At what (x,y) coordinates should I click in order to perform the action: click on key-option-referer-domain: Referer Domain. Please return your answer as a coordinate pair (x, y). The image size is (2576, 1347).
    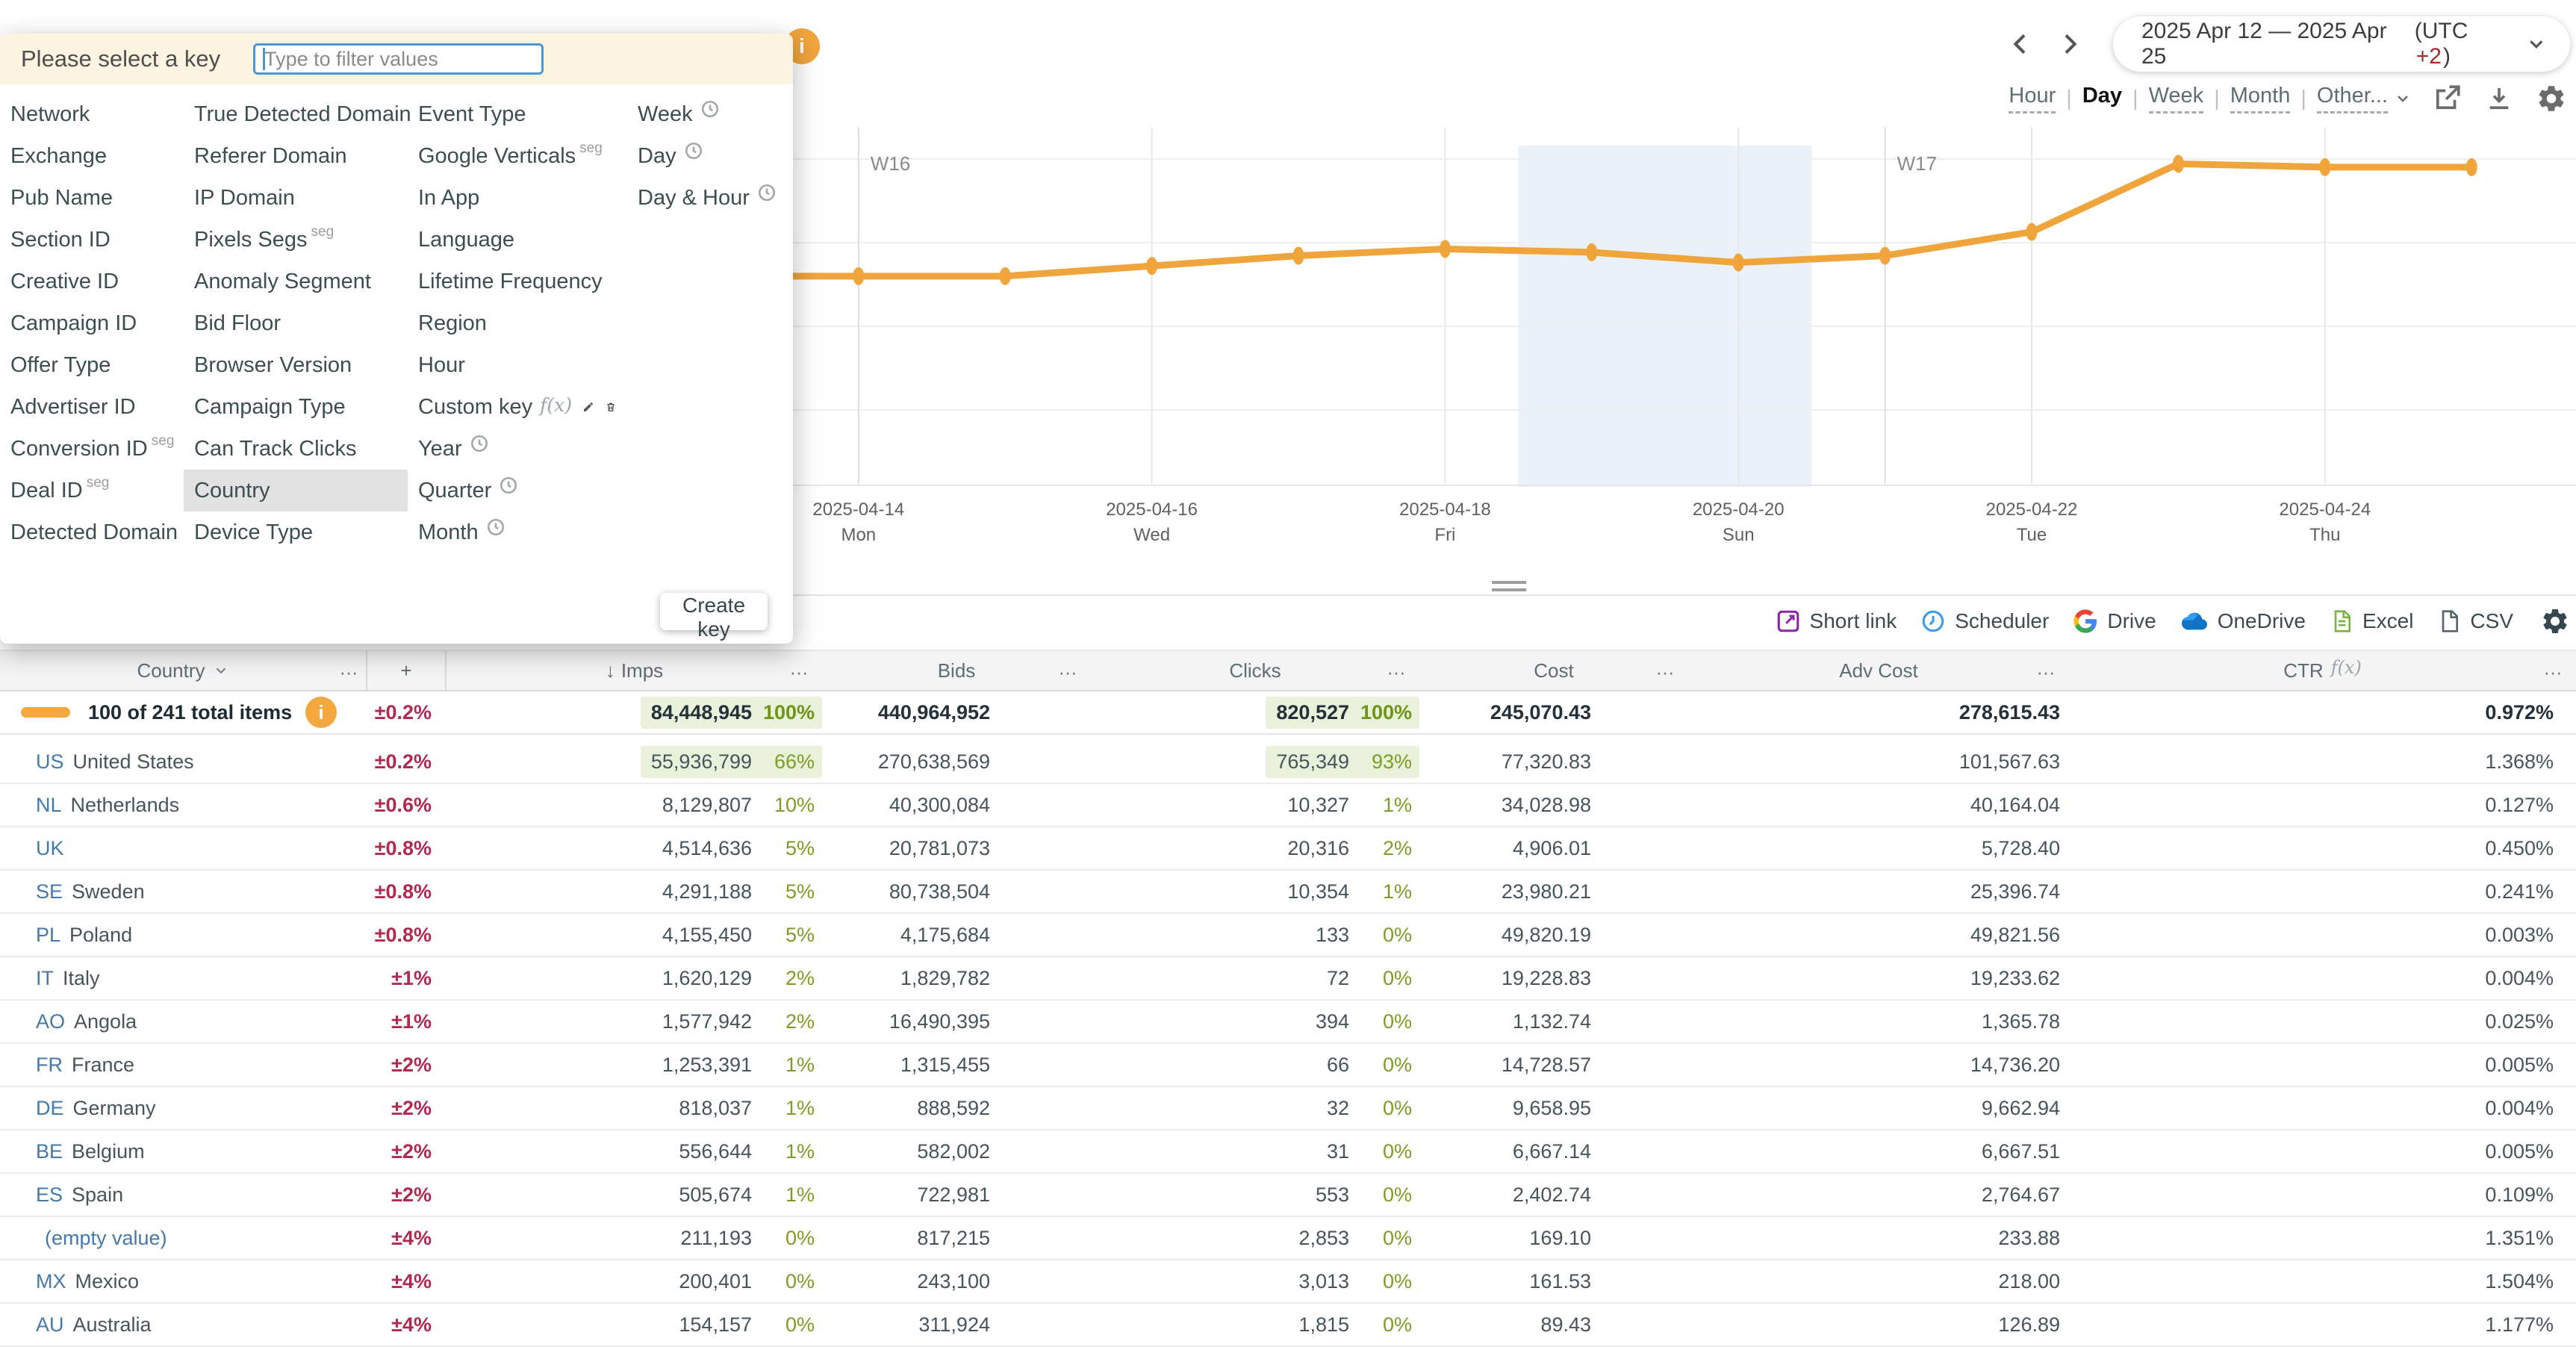
    Looking at the image, I should click on (270, 155).